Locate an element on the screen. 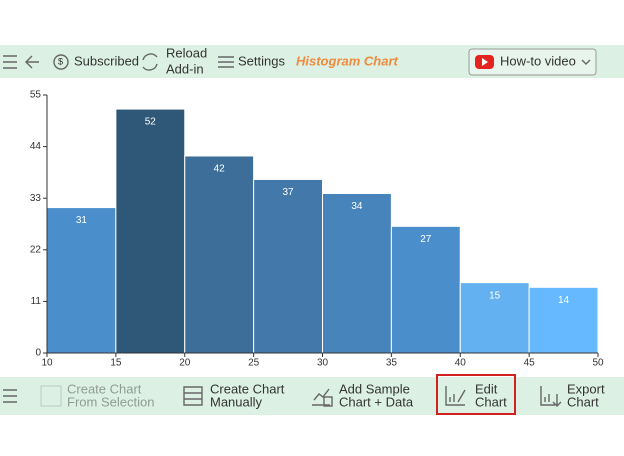 The height and width of the screenshot is (456, 624). bottom-toolbar is located at coordinates (312, 396).